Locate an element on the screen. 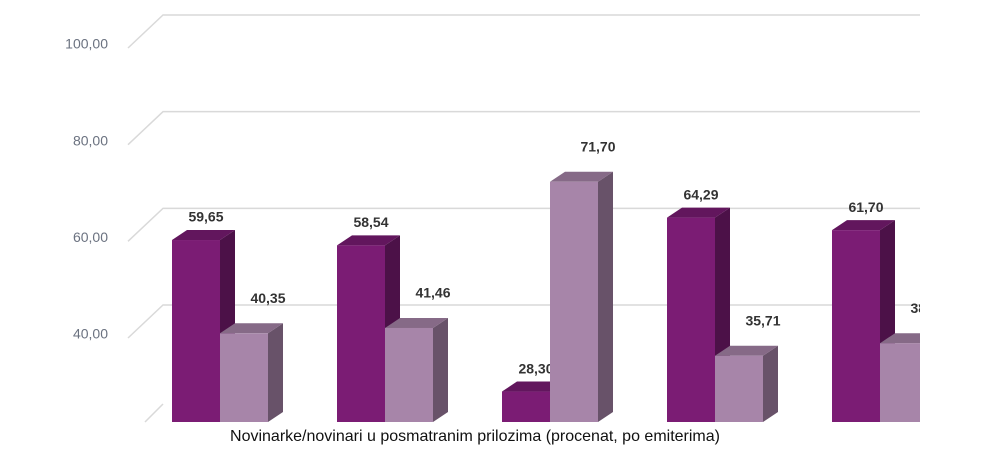 Image resolution: width=1000 pixels, height=460 pixels. y-tick-label: 80,00 is located at coordinates (90, 140).